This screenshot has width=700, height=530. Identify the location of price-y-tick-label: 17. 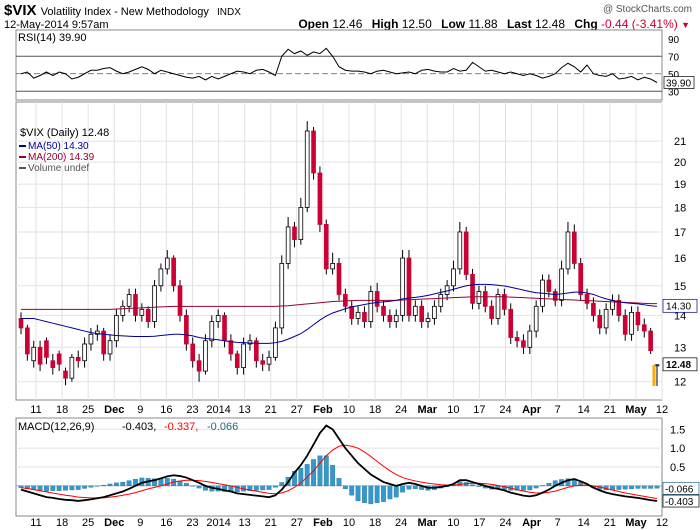
(680, 233).